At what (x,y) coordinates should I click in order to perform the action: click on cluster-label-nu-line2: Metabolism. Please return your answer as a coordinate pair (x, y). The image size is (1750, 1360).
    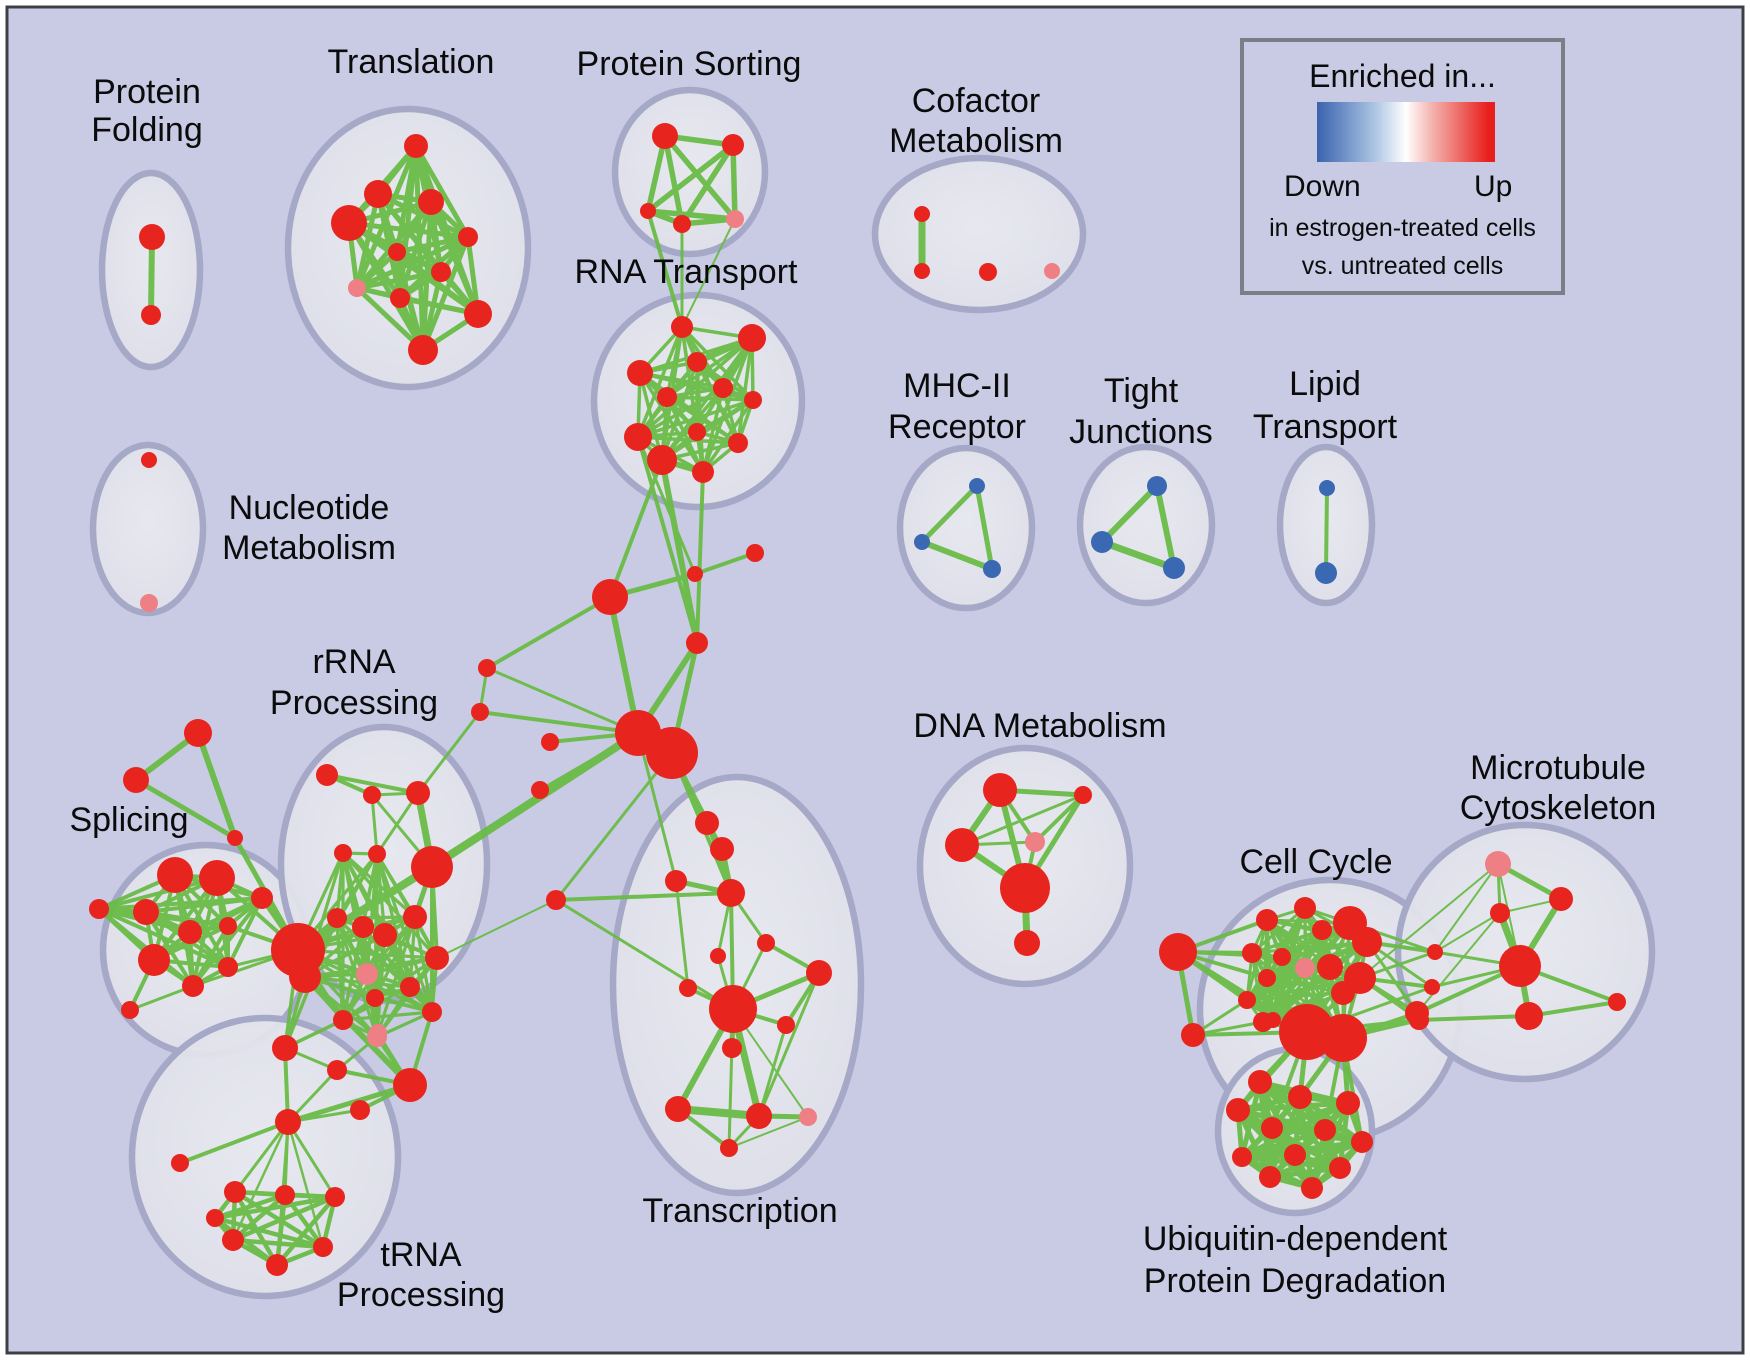
    Looking at the image, I should click on (309, 548).